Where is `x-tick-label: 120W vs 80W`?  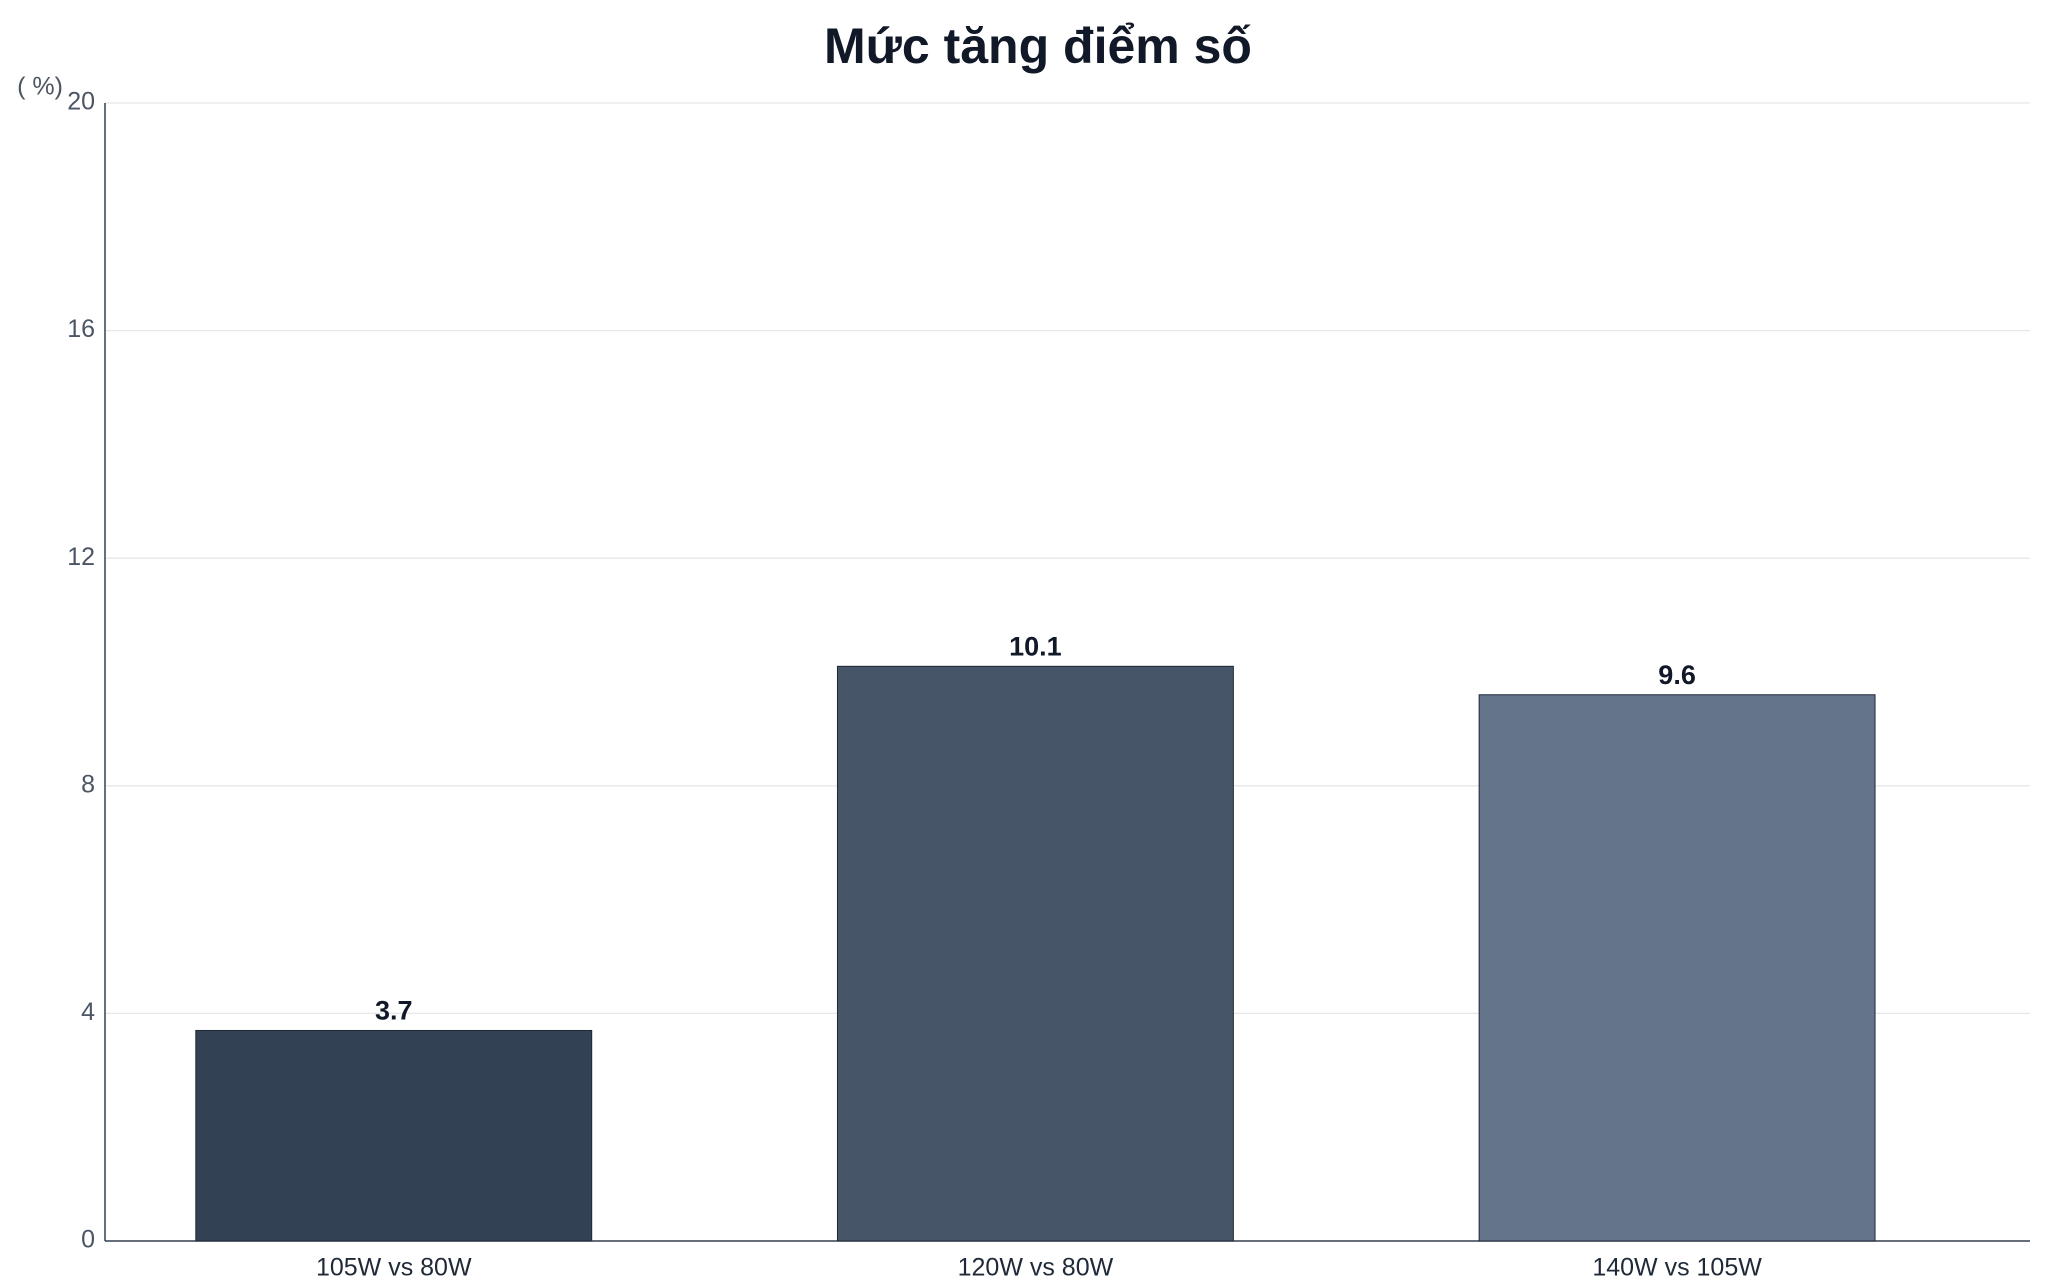 x-tick-label: 120W vs 80W is located at coordinates (1036, 1267).